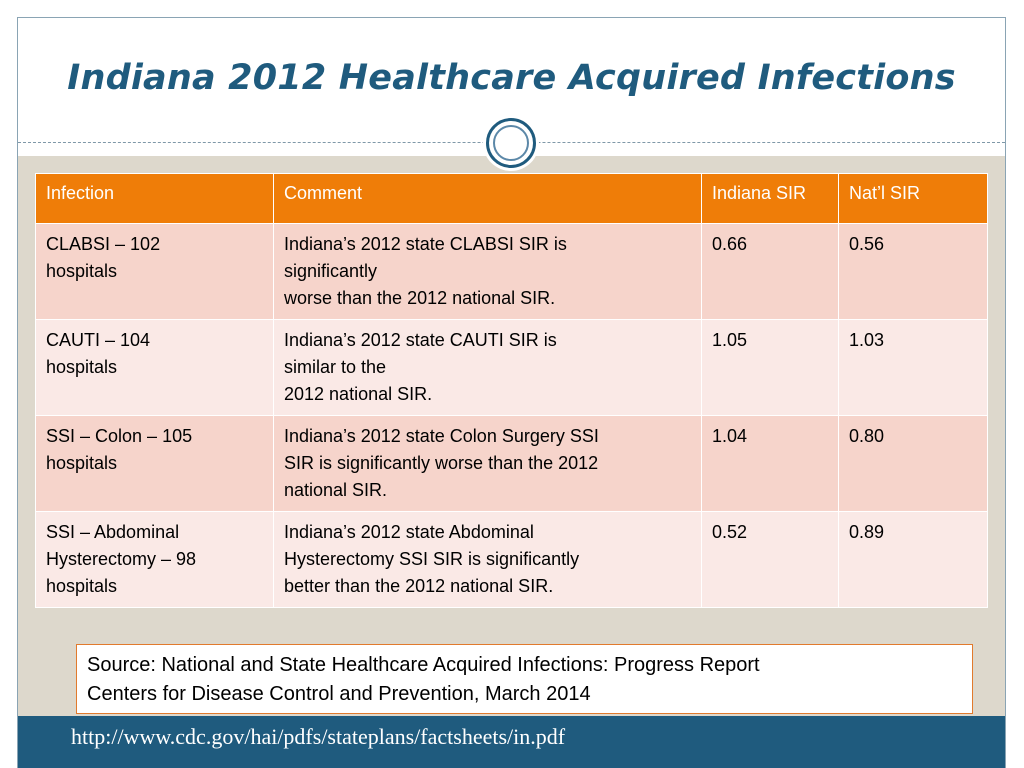 The image size is (1024, 768). What do you see at coordinates (331, 271) in the screenshot?
I see `comment-line: significantly` at bounding box center [331, 271].